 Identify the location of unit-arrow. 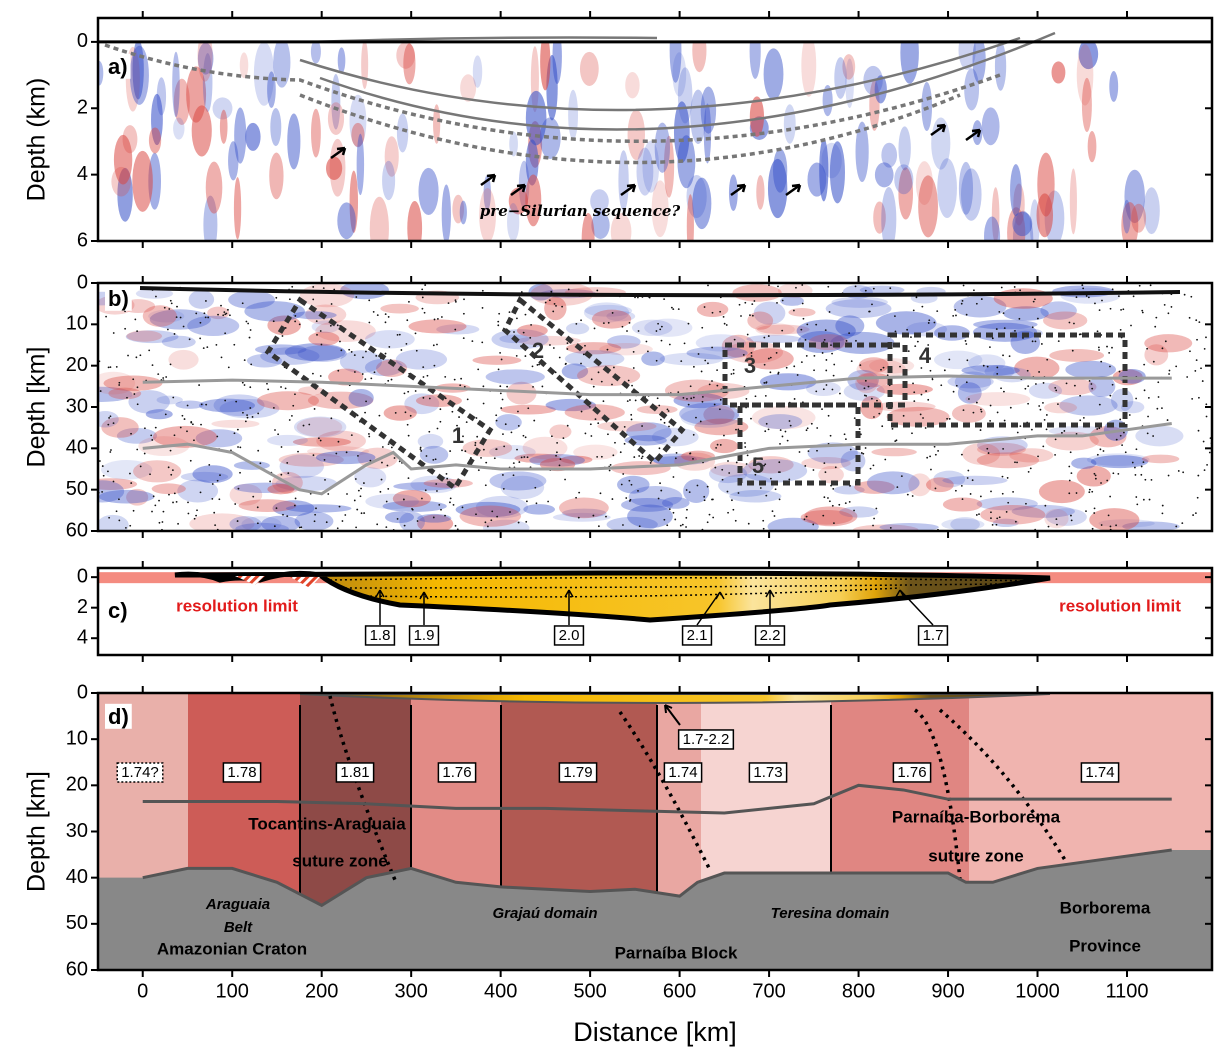
(380, 607).